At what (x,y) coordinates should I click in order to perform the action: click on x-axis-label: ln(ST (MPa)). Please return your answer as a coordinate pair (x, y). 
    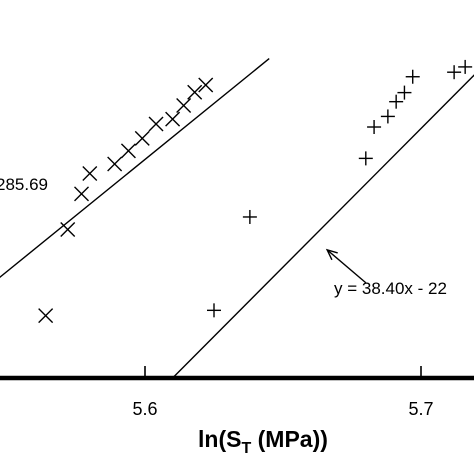
    Looking at the image, I should click on (263, 441).